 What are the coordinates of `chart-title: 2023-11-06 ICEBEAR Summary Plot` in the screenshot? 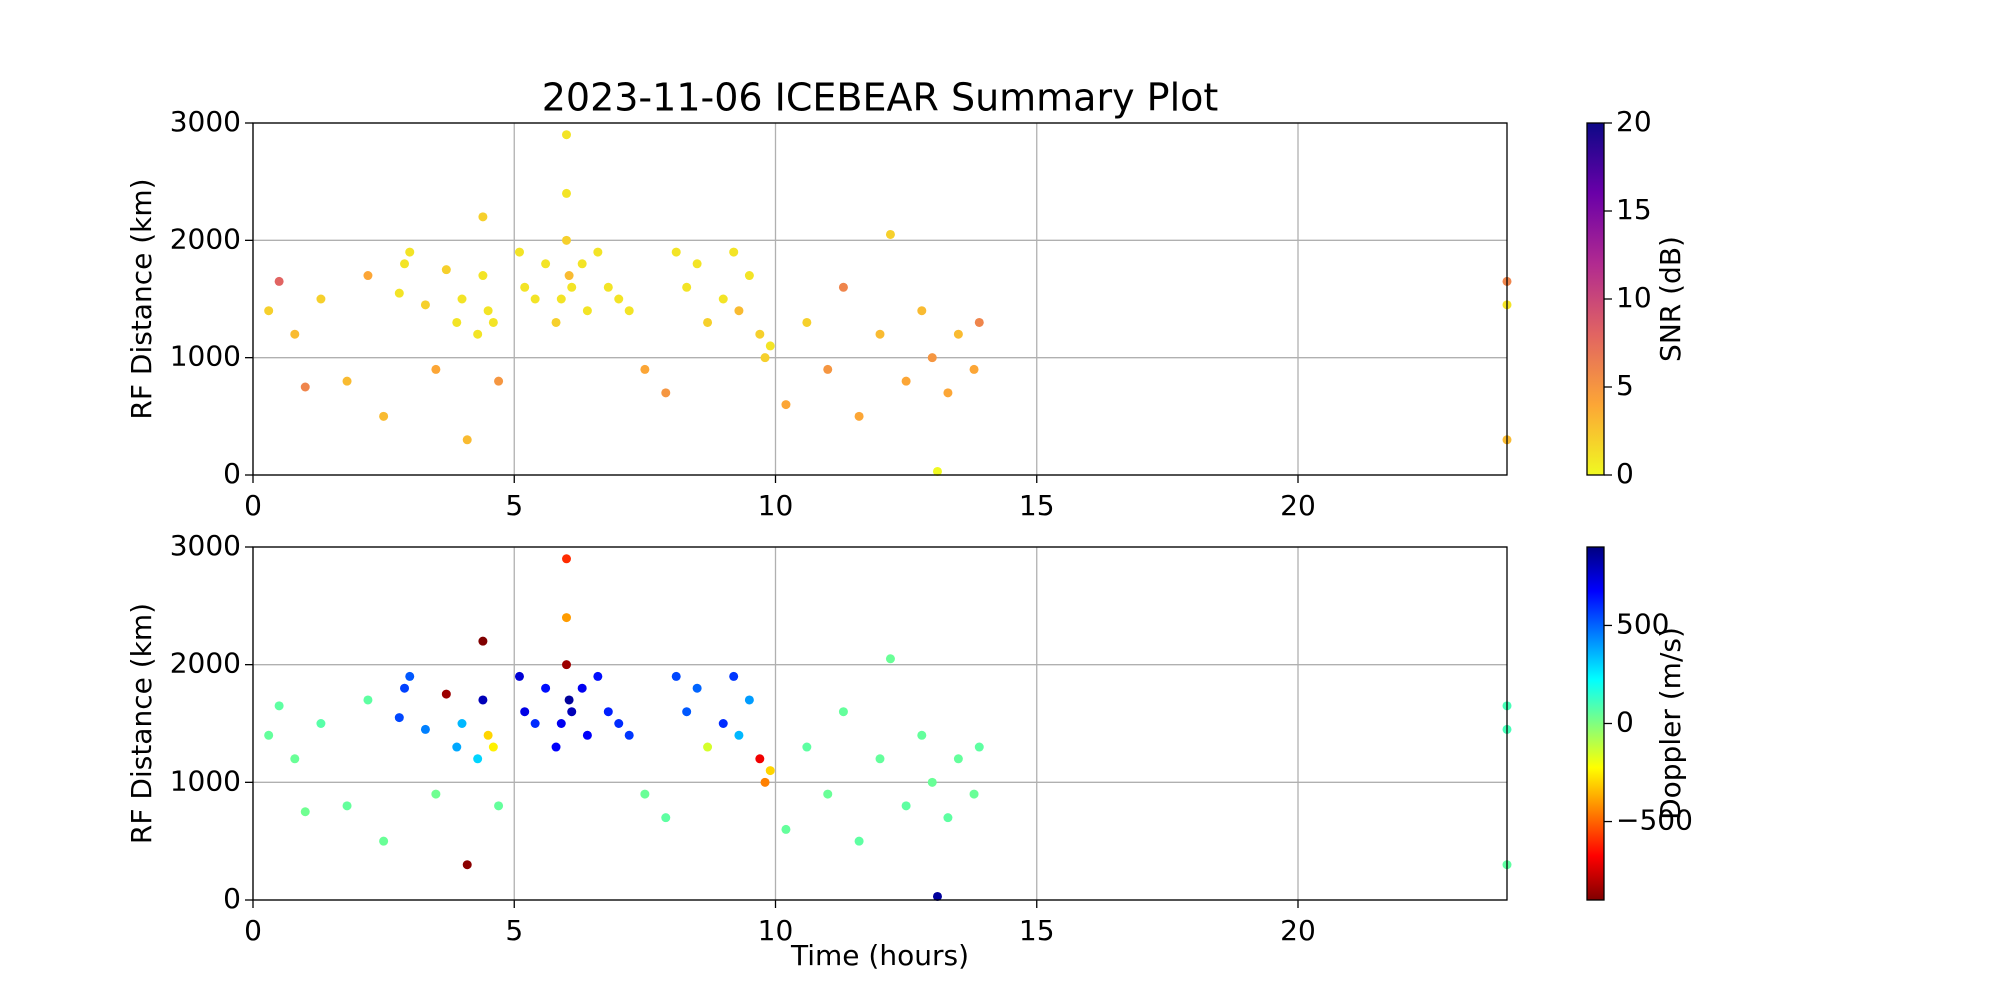 It's located at (880, 98).